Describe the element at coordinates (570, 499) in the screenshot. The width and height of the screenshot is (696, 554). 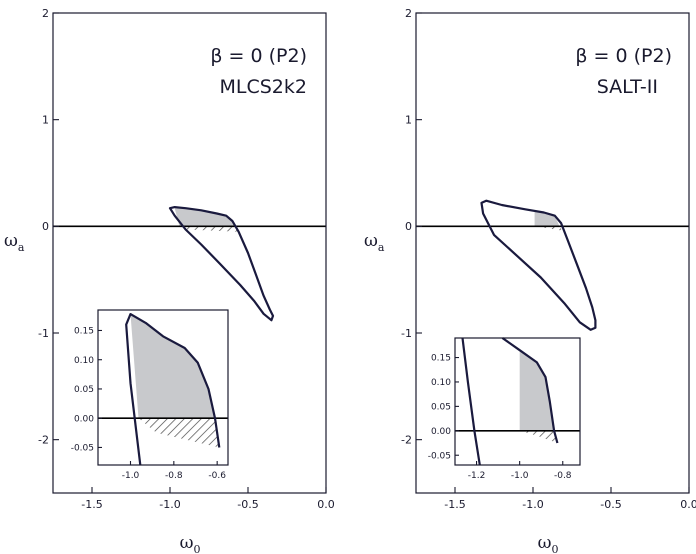
I see `right-xticks: -1.5 -1.0 -0.5 0.0` at that location.